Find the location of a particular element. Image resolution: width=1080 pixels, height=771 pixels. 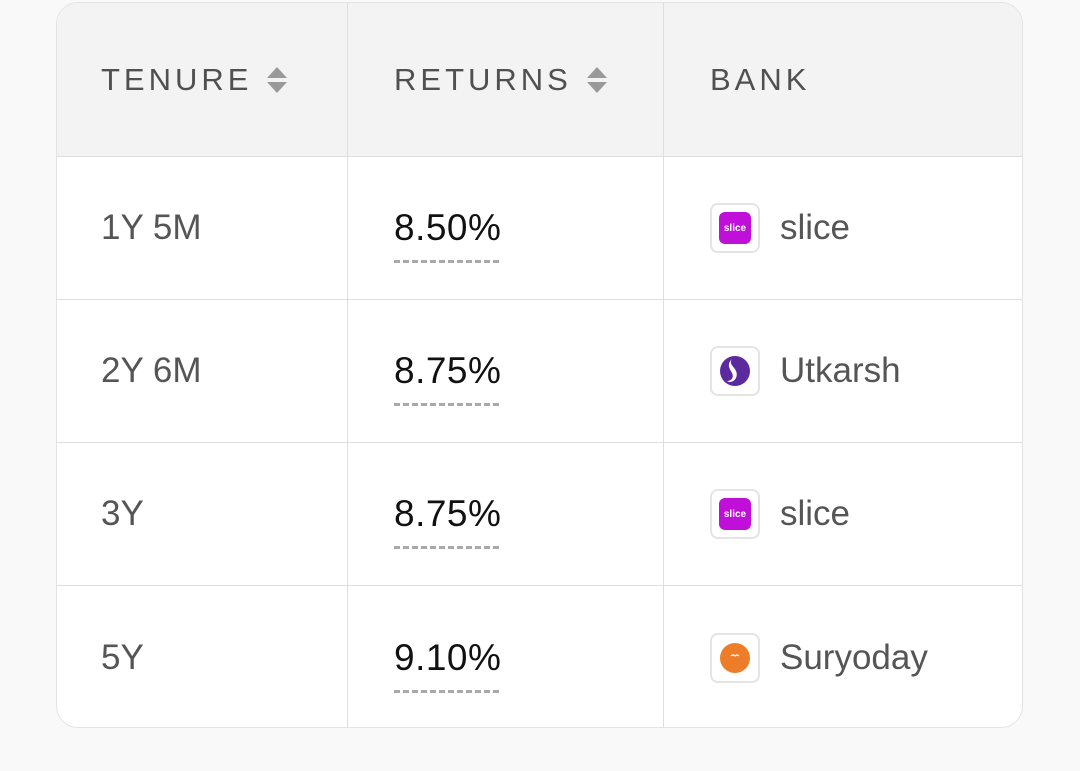

bank-cell: Utkarsh is located at coordinates (843, 371).